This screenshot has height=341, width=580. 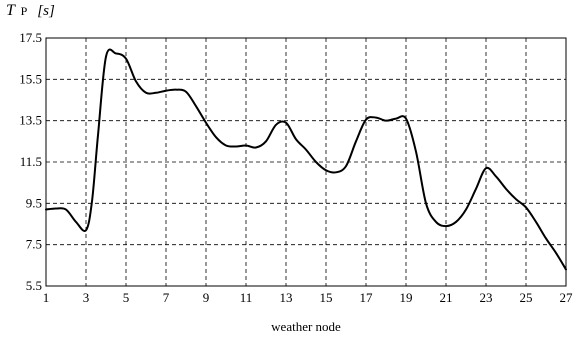 I want to click on x-tick-label: 9, so click(x=206, y=297).